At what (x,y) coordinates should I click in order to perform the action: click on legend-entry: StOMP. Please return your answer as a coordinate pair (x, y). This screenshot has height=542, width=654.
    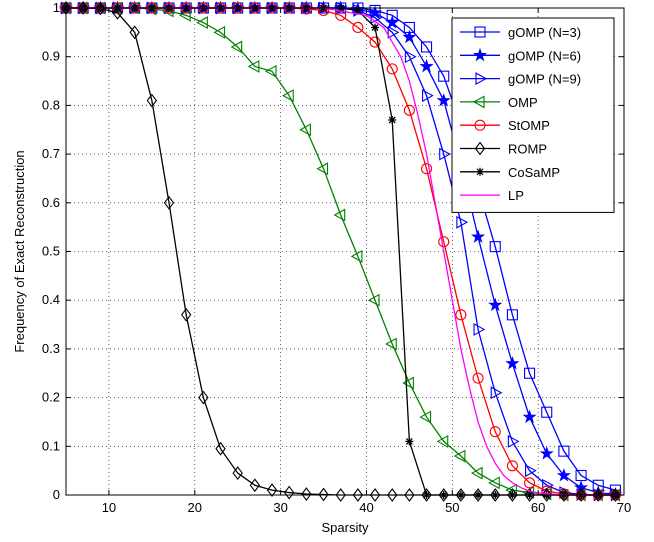
    Looking at the image, I should click on (505, 125).